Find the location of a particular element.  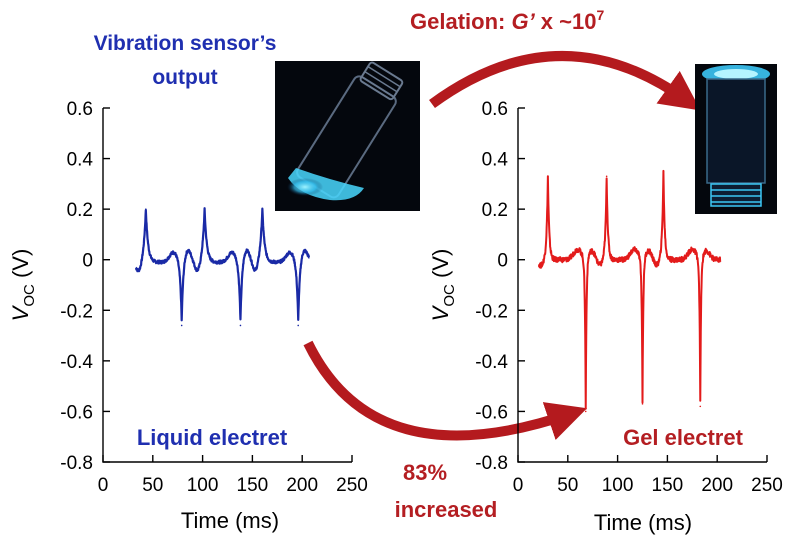

right-ytick-label: -0.4 is located at coordinates (491, 362).